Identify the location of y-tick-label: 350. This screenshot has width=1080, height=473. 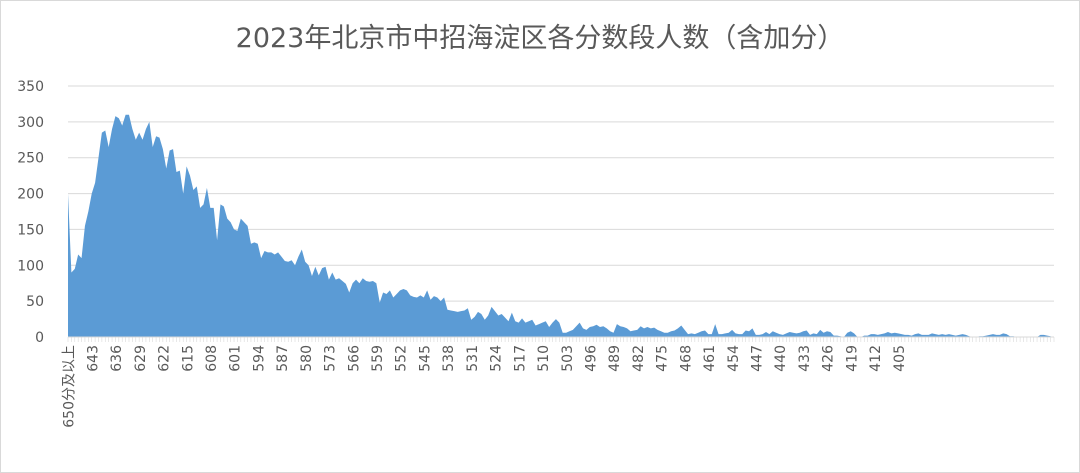
(30, 87).